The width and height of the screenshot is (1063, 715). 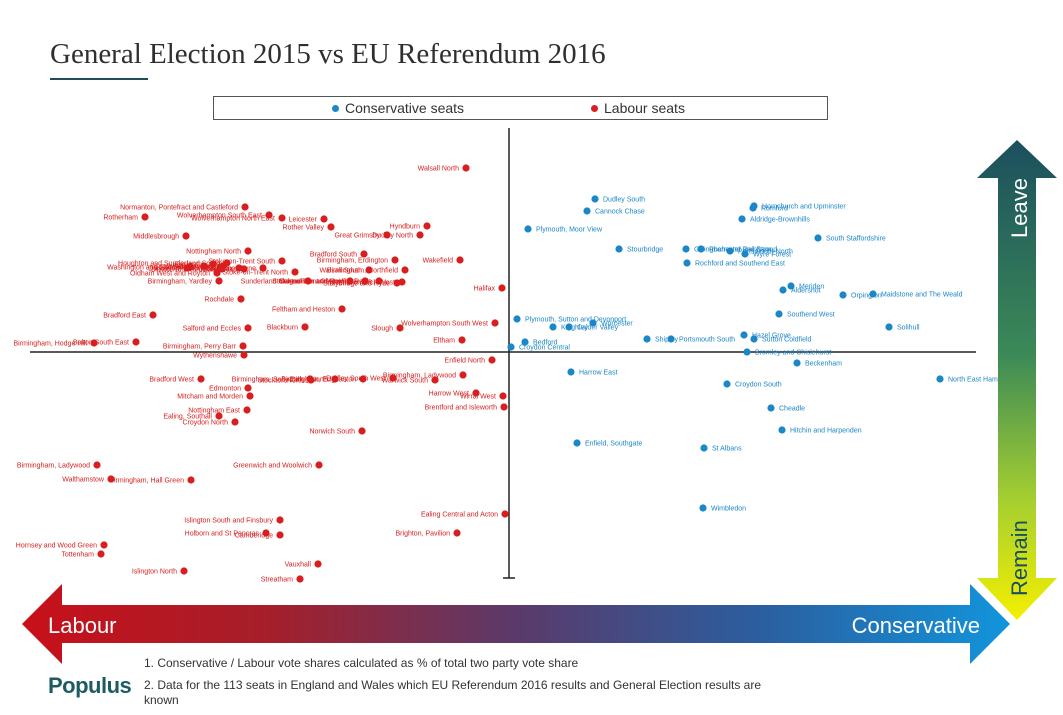 I want to click on labour-point-label: Norwich South, so click(x=332, y=432).